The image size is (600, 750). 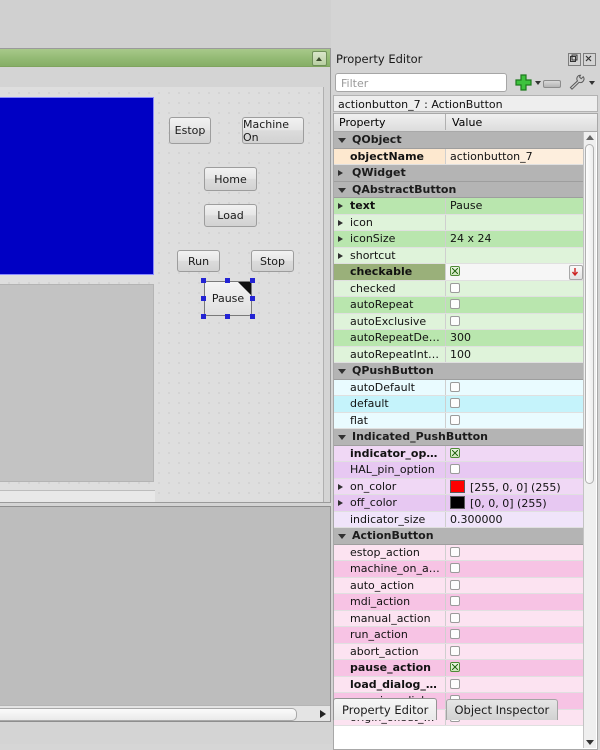 I want to click on lower-horizontal-scrollbar, so click(x=165, y=713).